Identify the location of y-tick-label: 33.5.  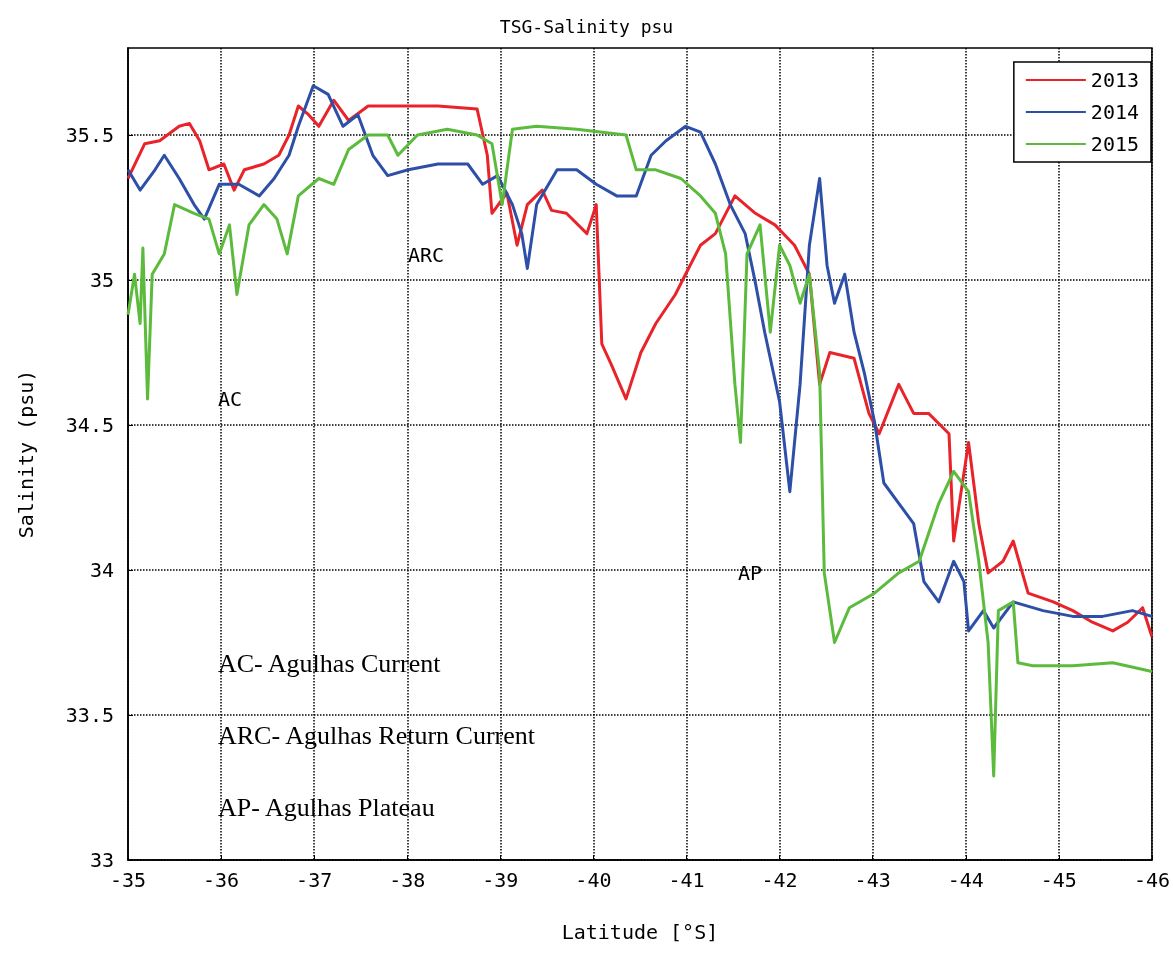
(89, 715).